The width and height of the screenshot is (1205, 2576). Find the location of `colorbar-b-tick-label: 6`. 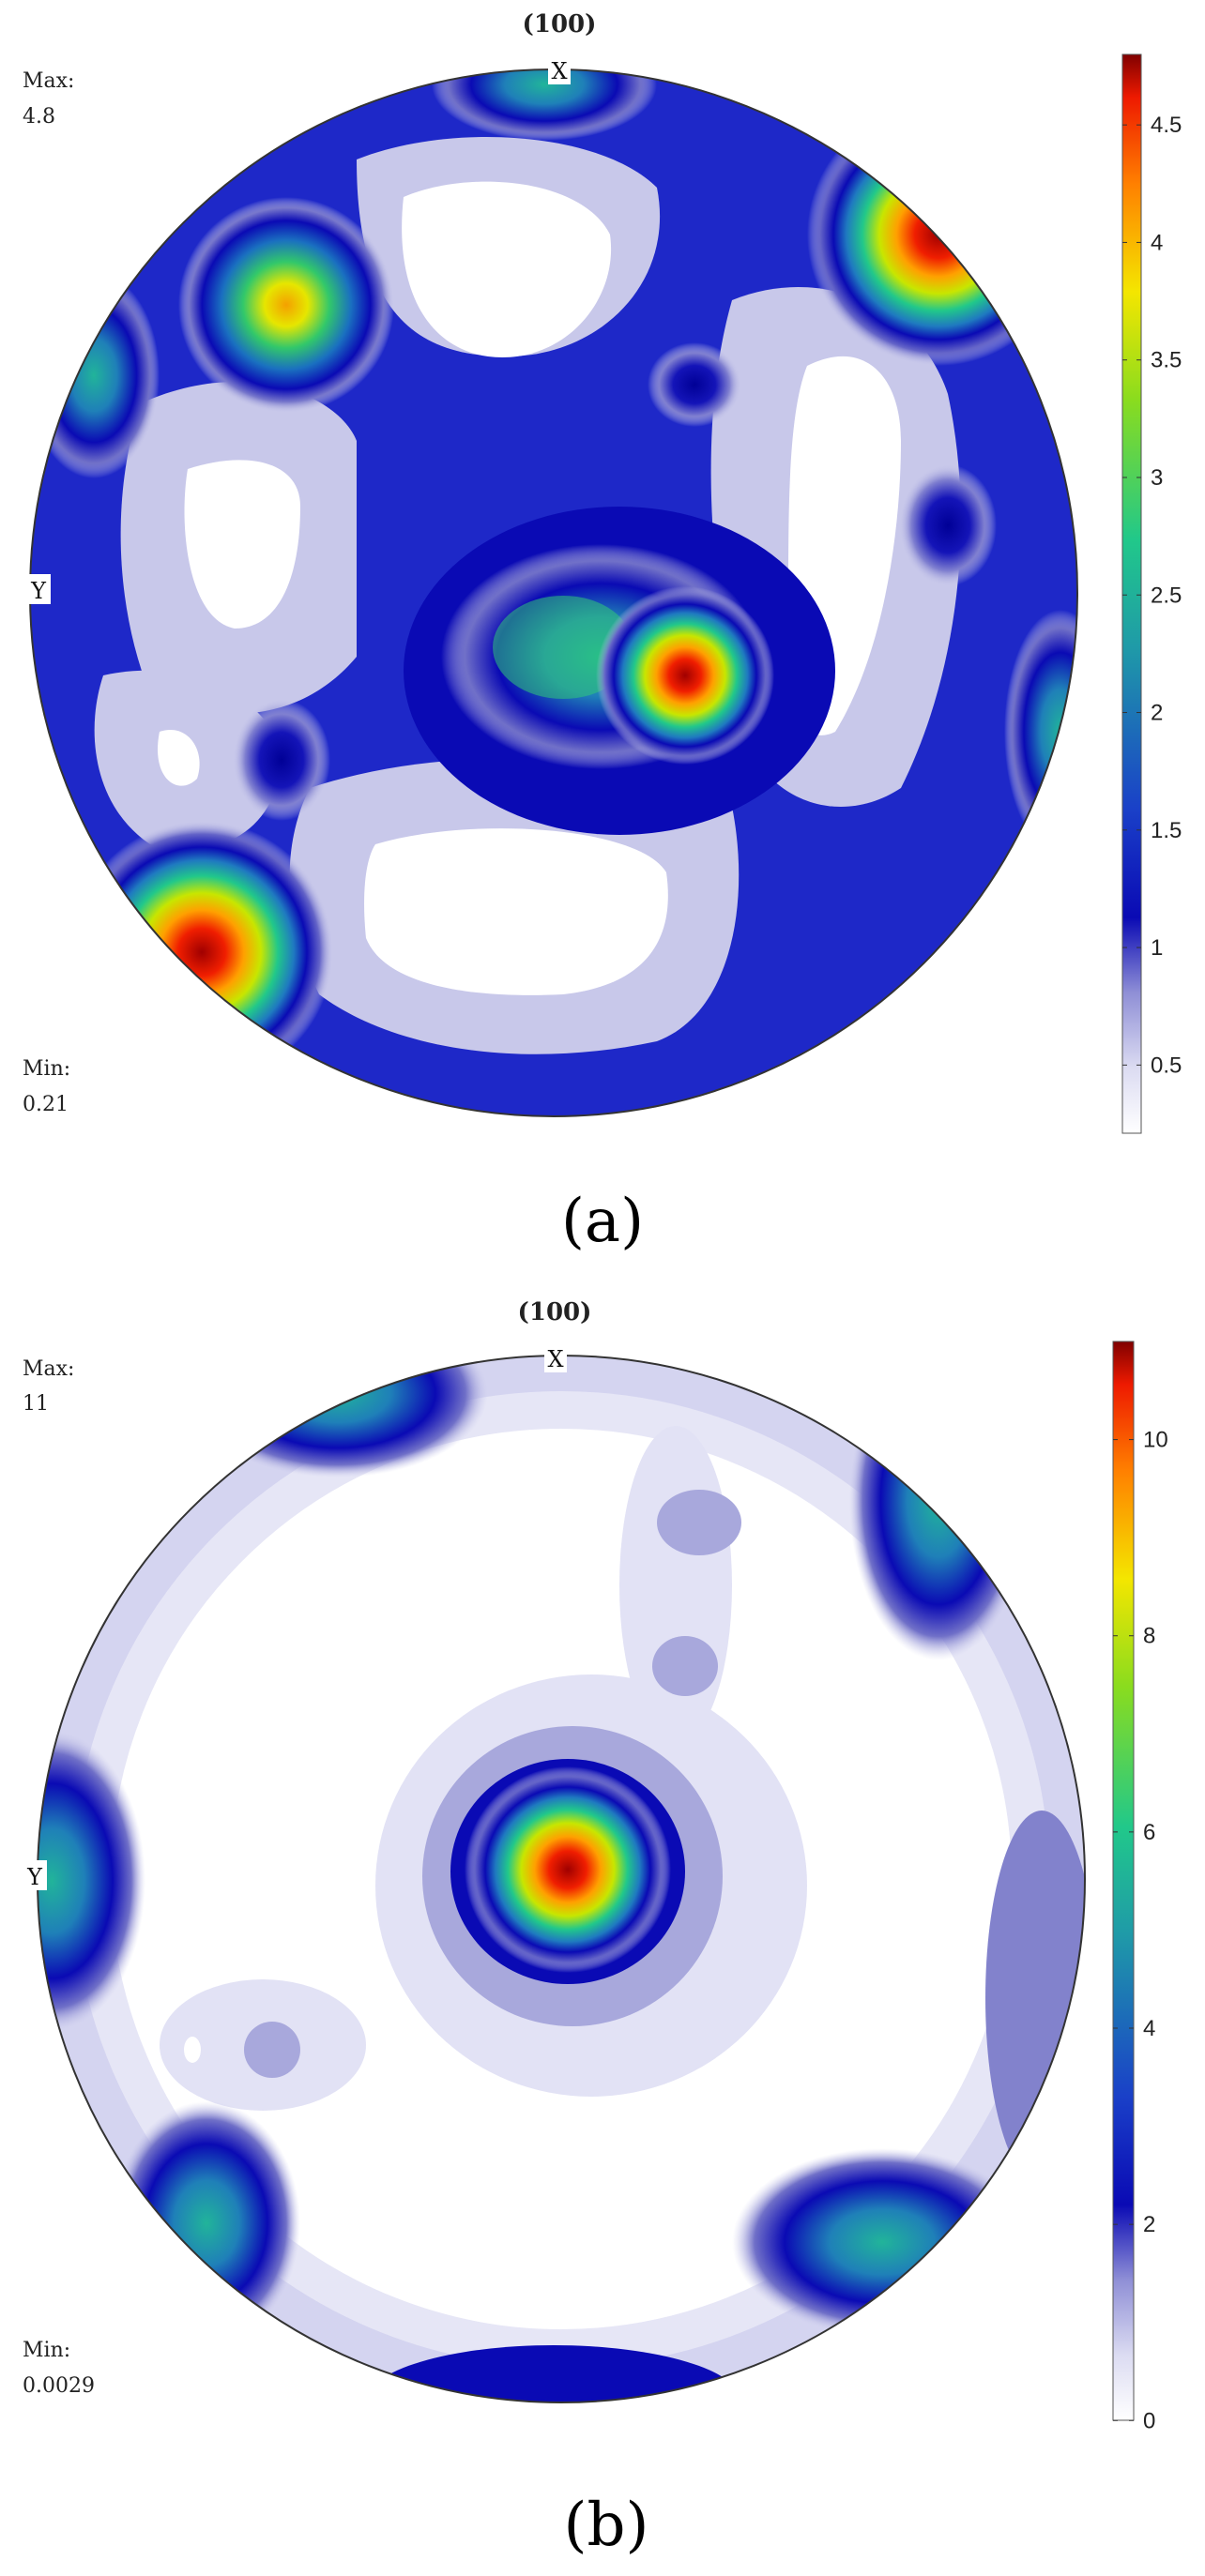

colorbar-b-tick-label: 6 is located at coordinates (1149, 1832).